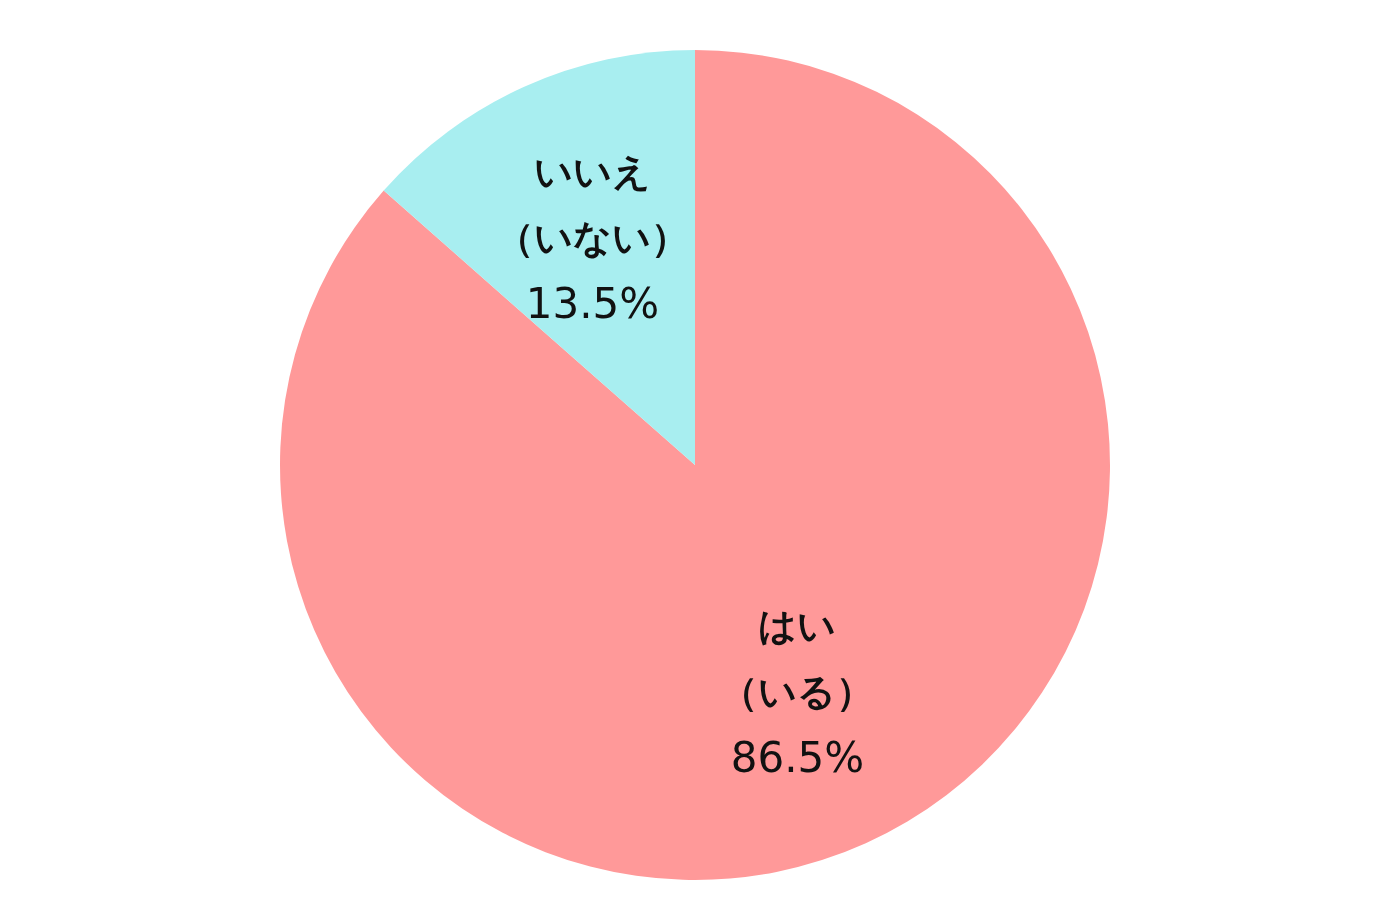  I want to click on pie-slice, so click(539, 257).